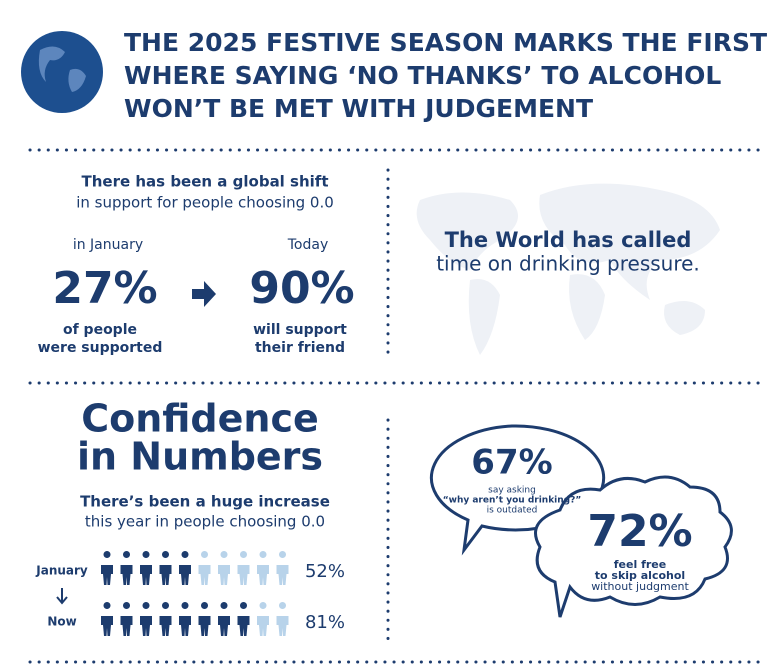 The width and height of the screenshot is (777, 669). I want to click on bubble-text: “why aren’t you drinking?”, so click(512, 501).